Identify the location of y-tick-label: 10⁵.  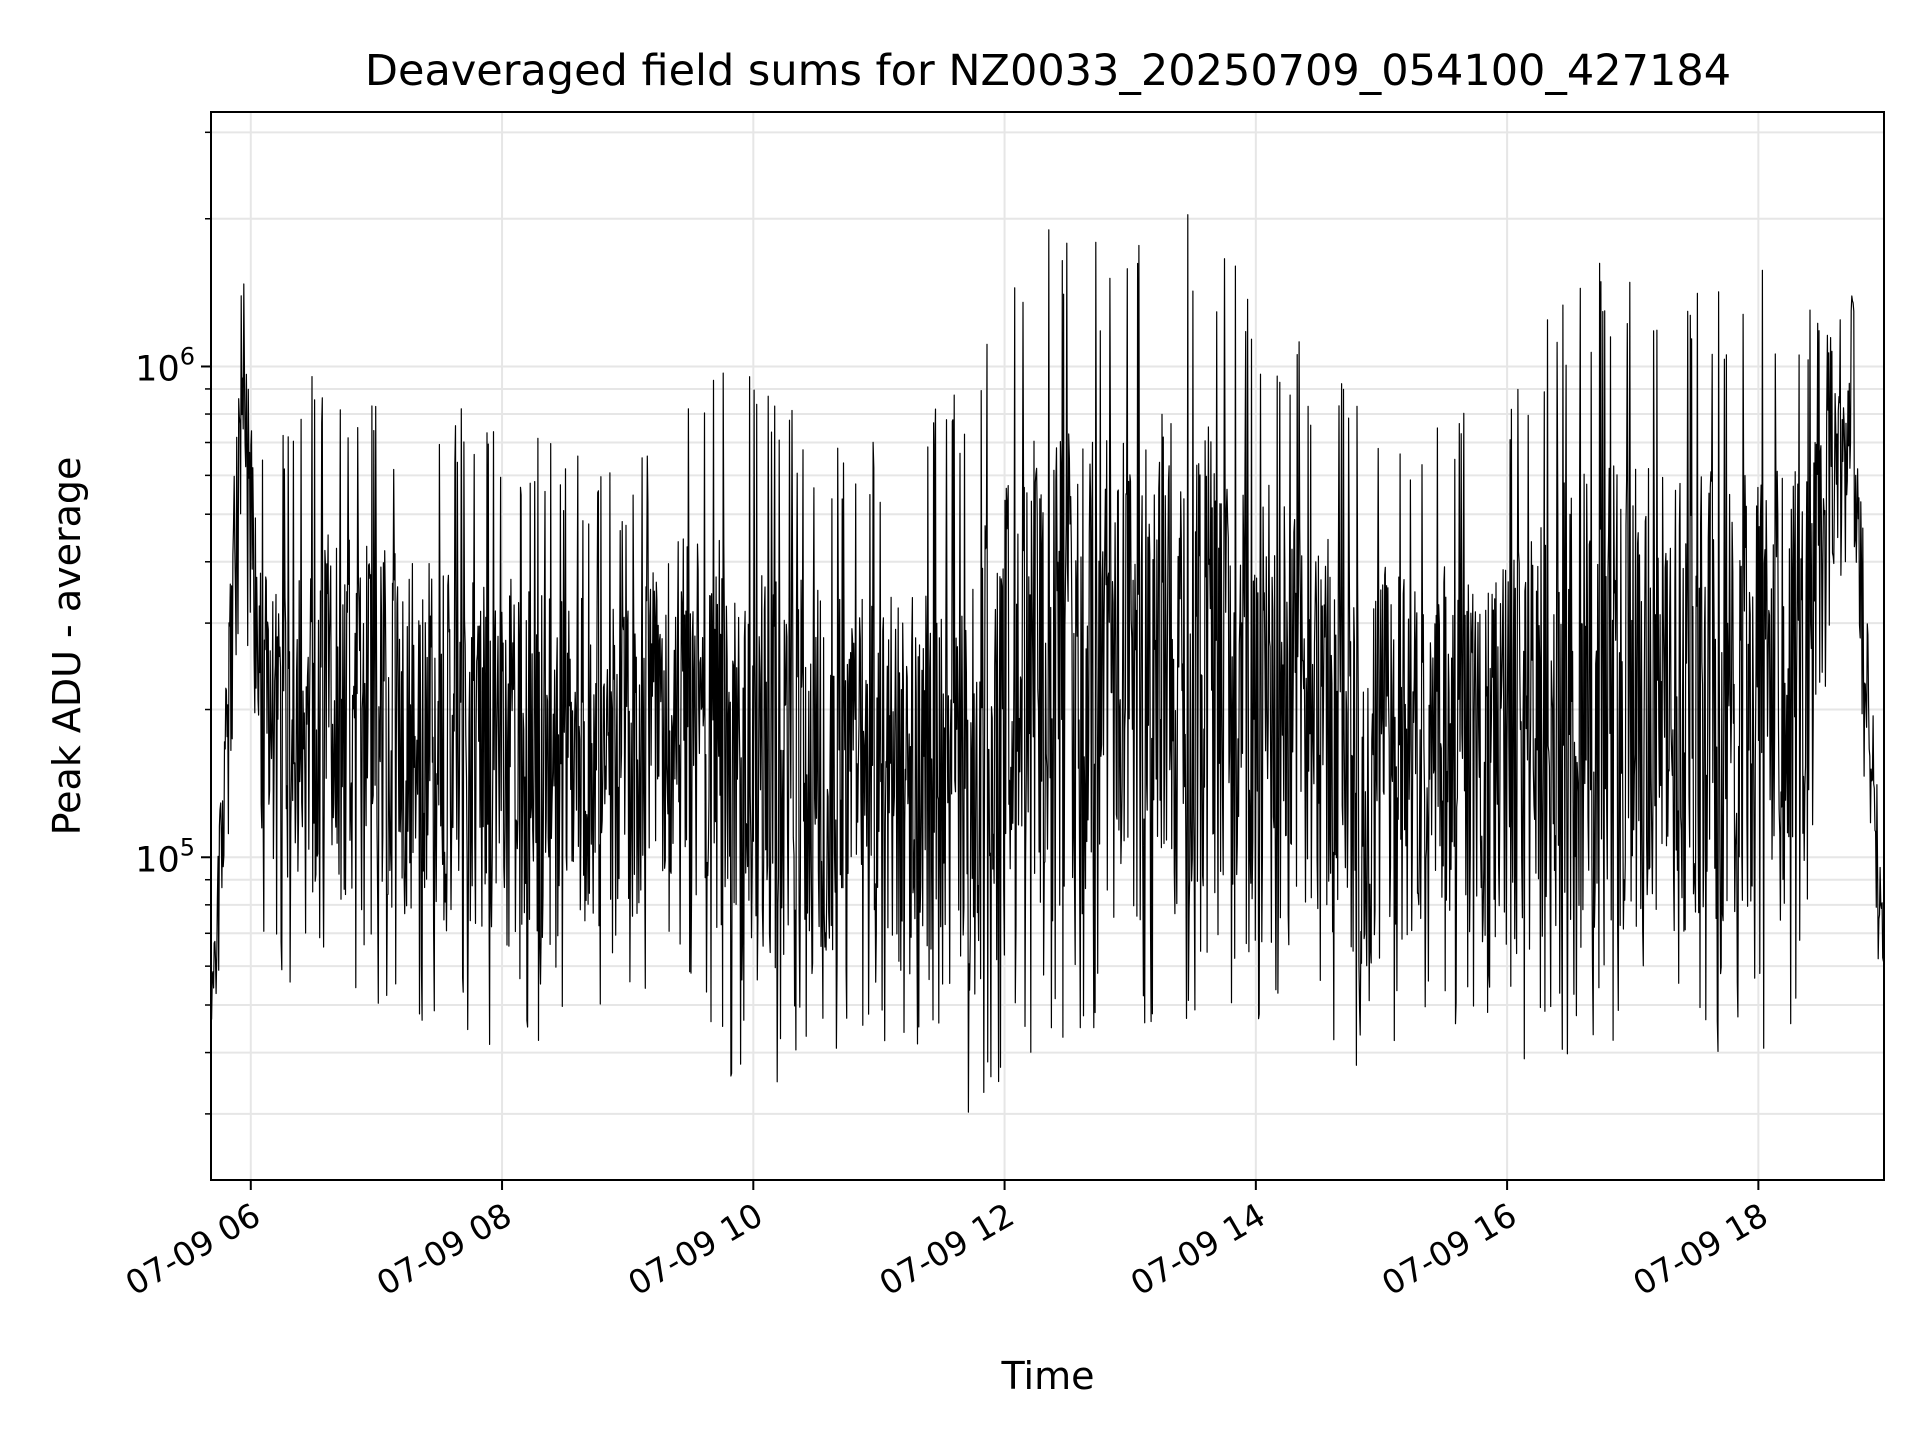
(165, 856).